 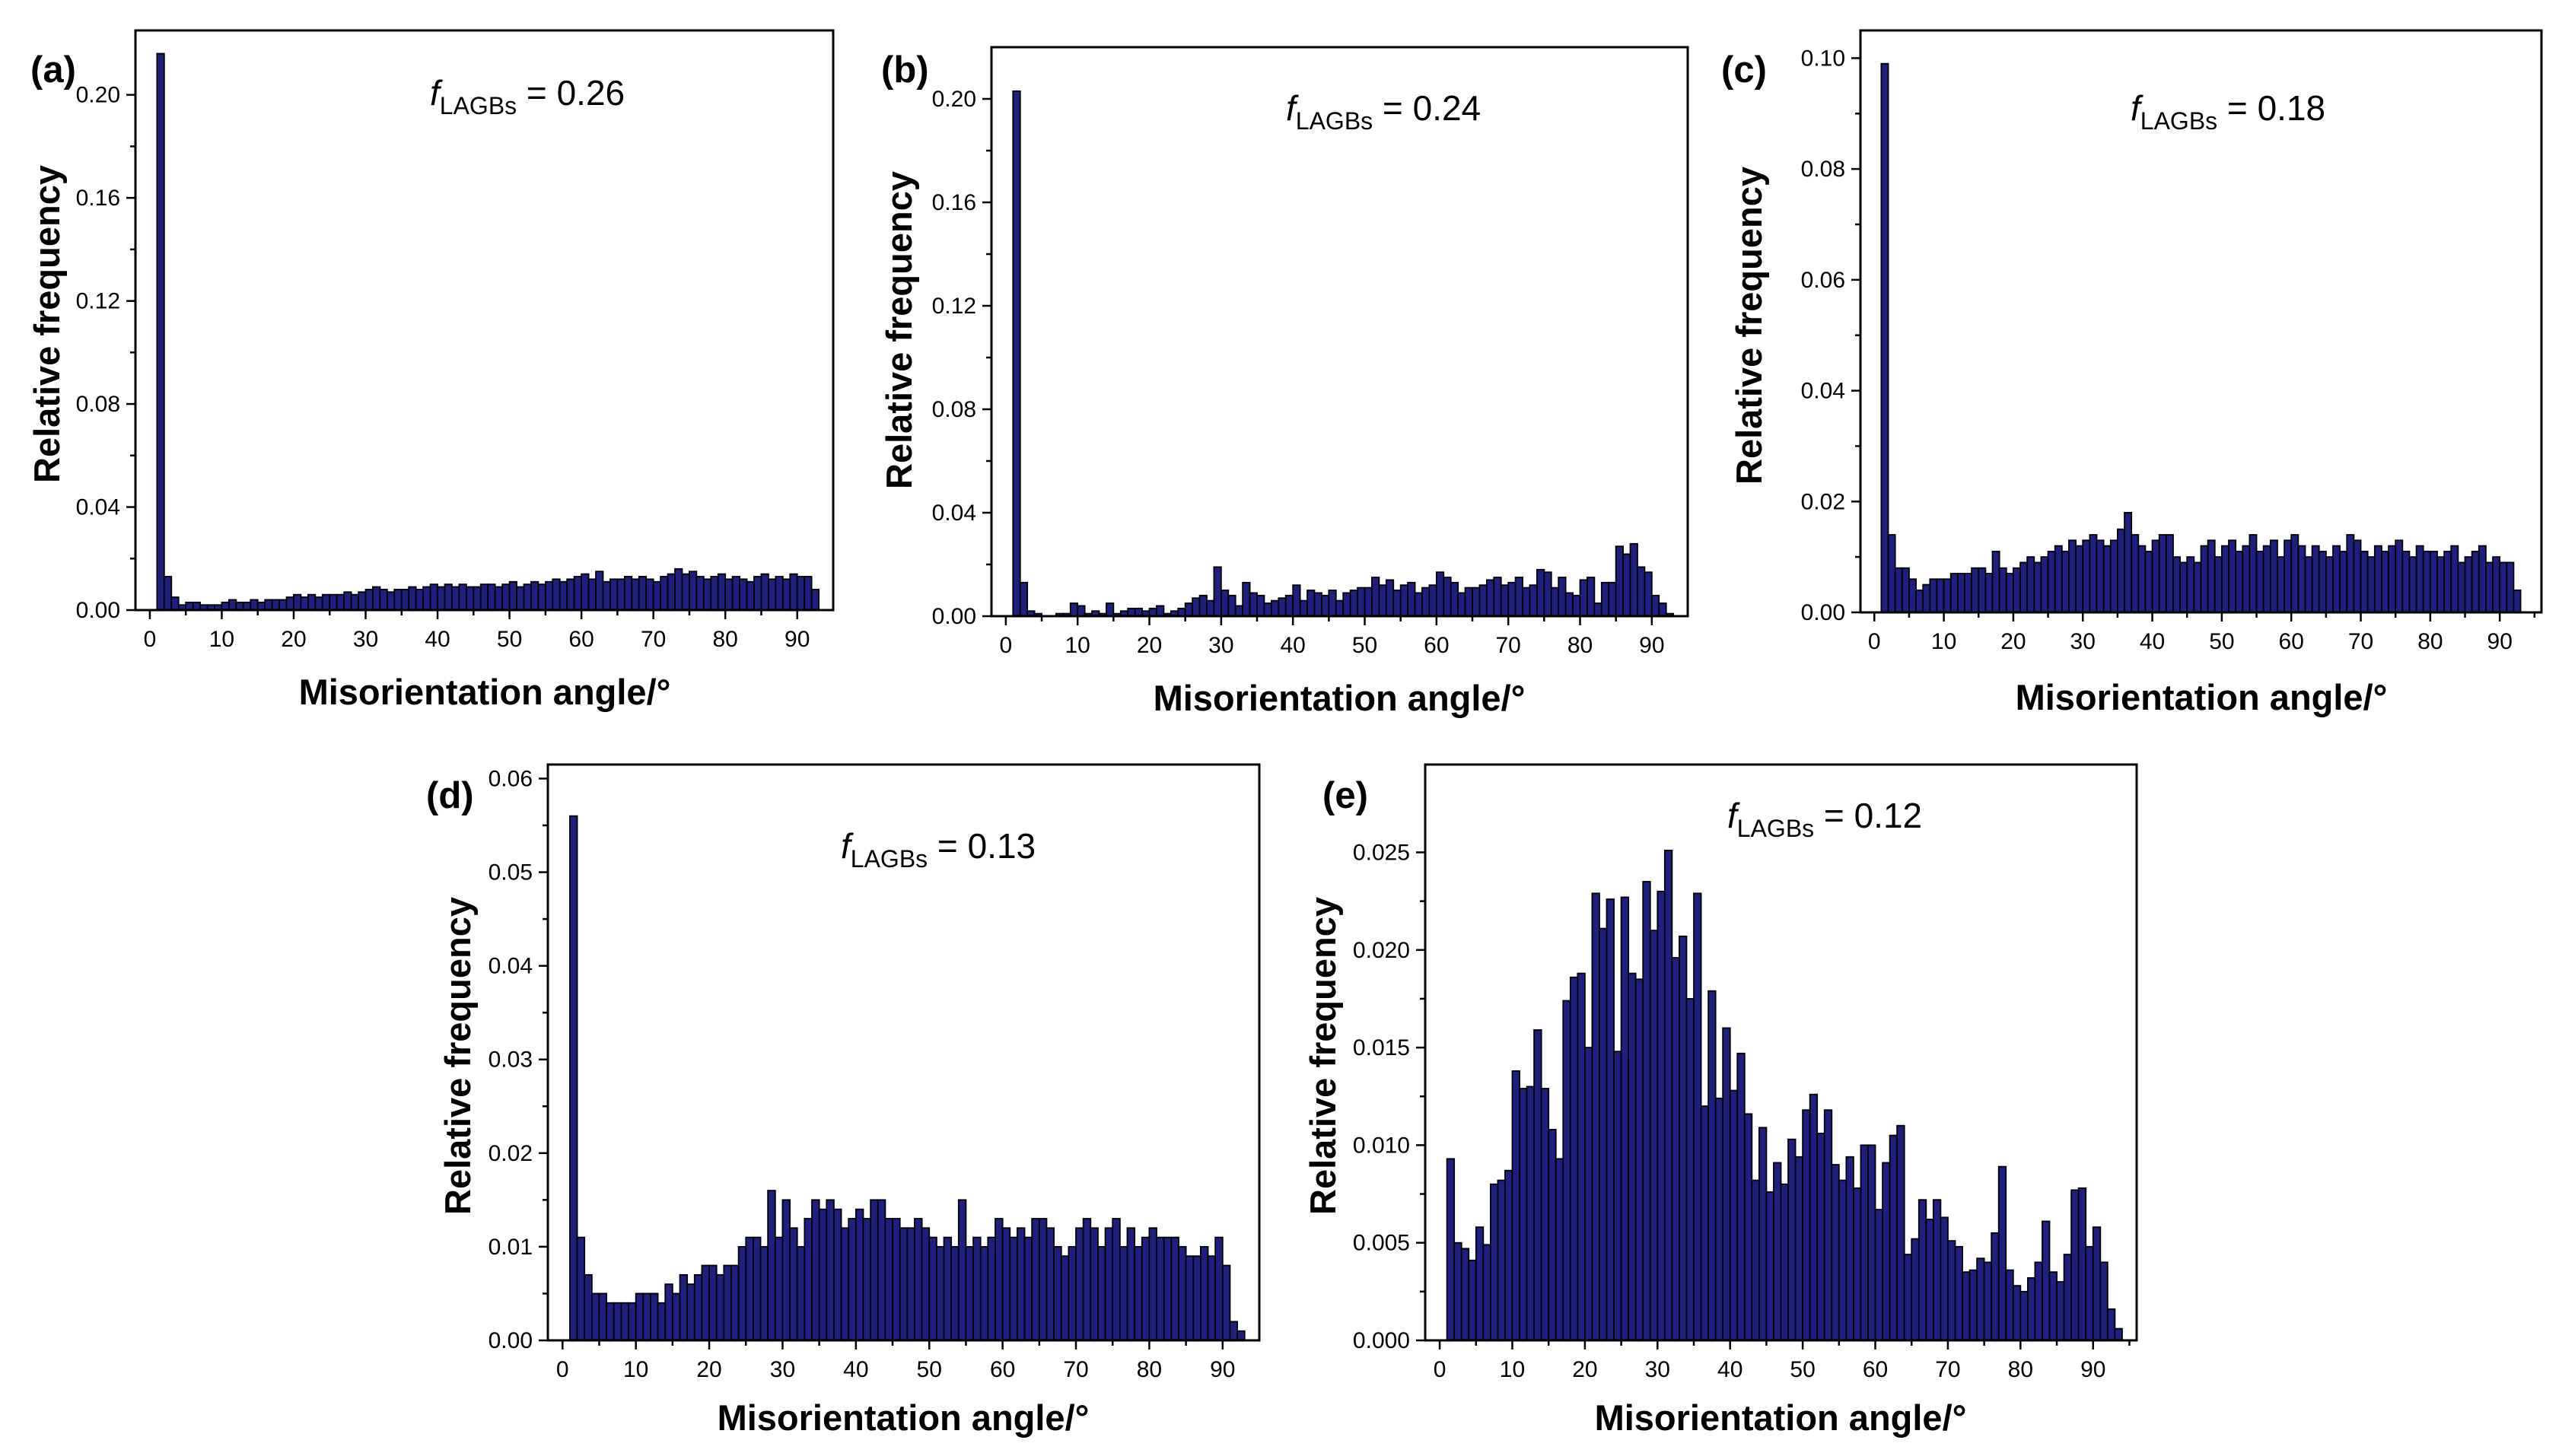 I want to click on x-tick-label: 0, so click(x=1006, y=645).